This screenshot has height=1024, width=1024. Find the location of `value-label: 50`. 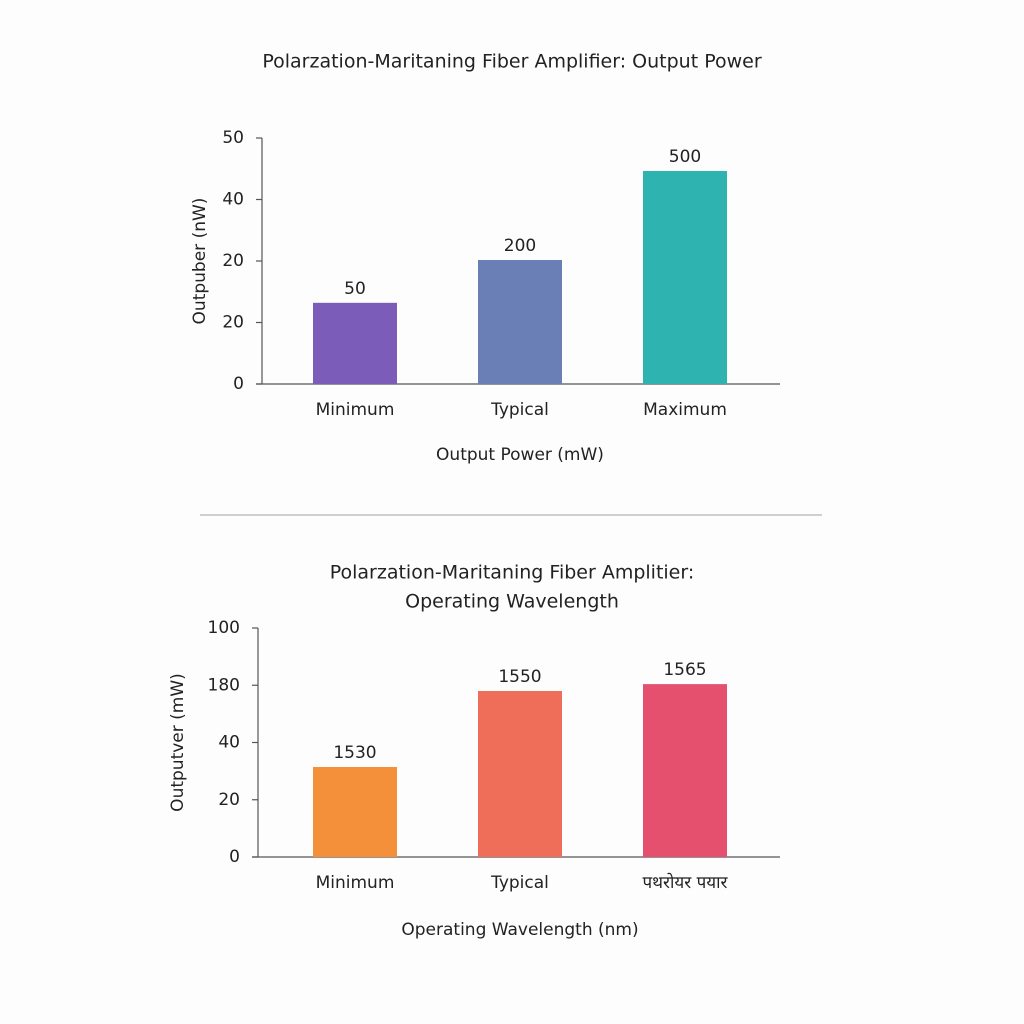

value-label: 50 is located at coordinates (355, 289).